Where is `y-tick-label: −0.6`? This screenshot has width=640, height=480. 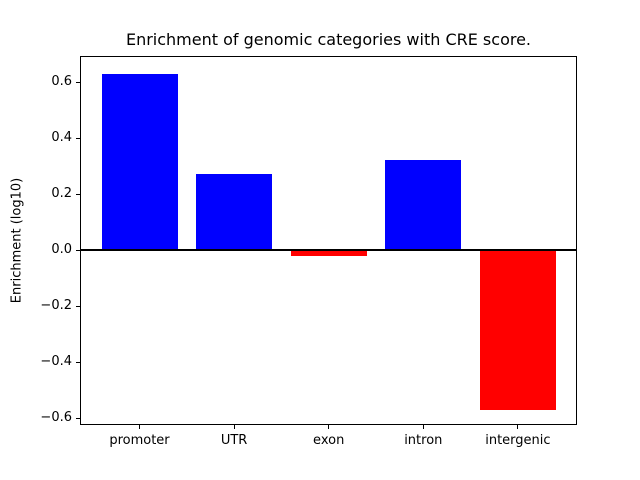
y-tick-label: −0.6 is located at coordinates (56, 417).